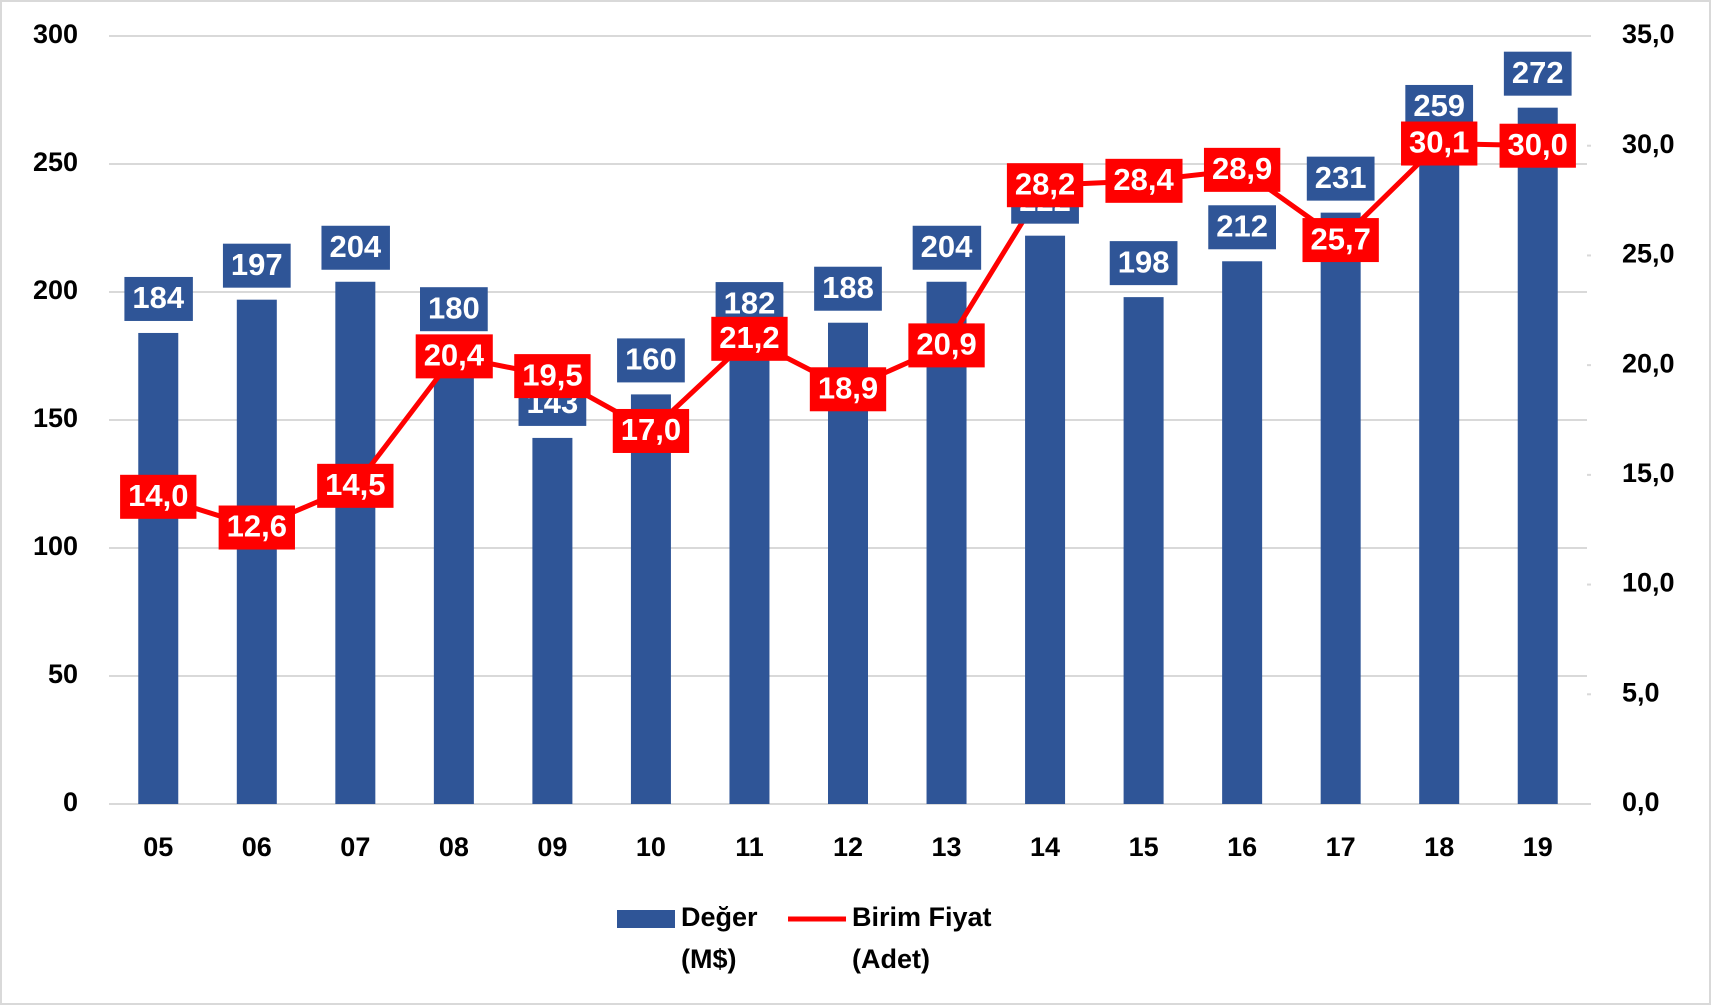 The width and height of the screenshot is (1711, 1005). Describe the element at coordinates (750, 302) in the screenshot. I see `bar-value-label: 182` at that location.